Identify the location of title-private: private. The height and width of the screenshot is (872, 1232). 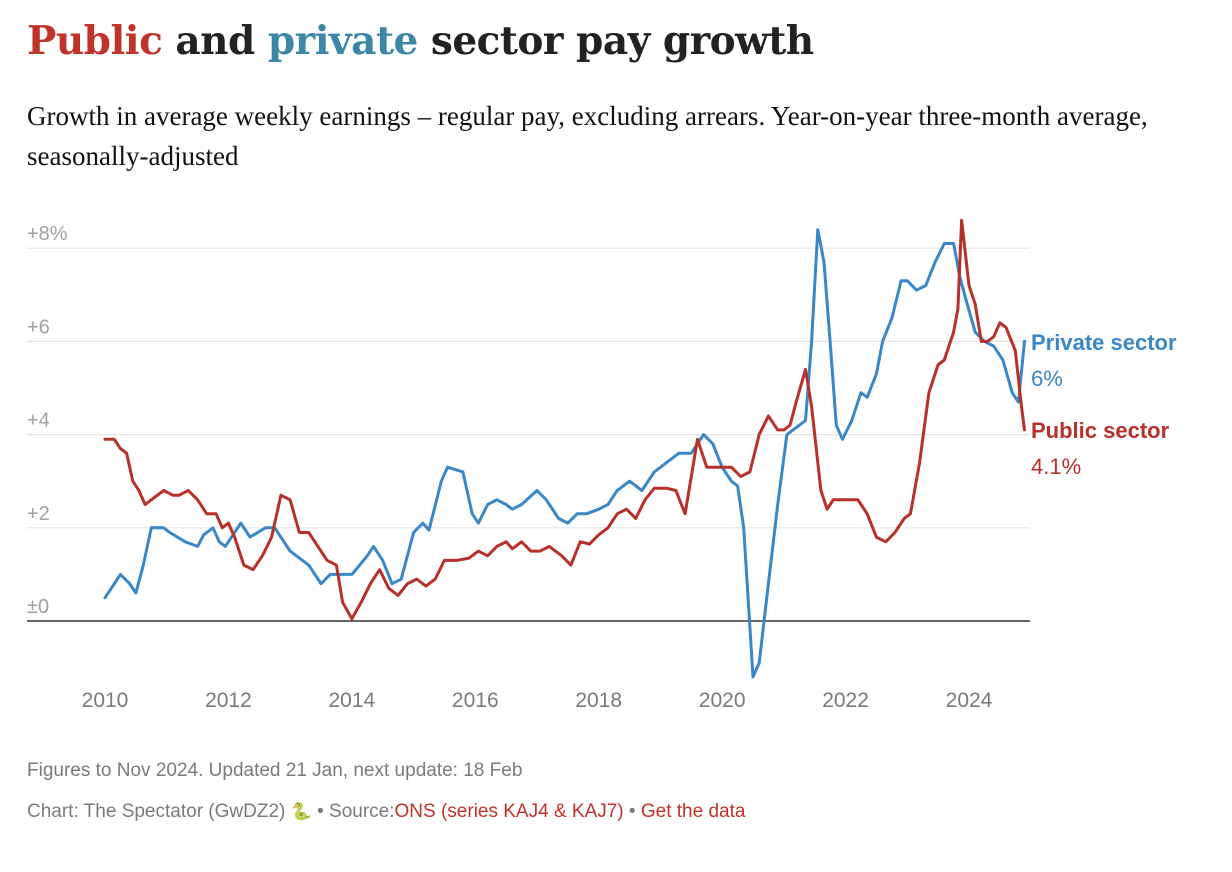
(342, 41).